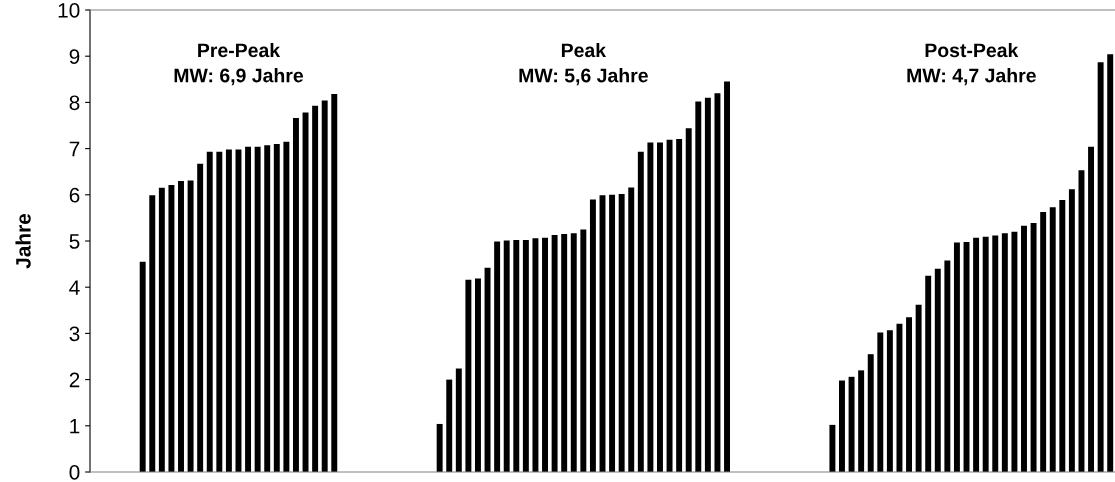 Image resolution: width=1115 pixels, height=482 pixels. Describe the element at coordinates (74, 472) in the screenshot. I see `y-tick-label: 0` at that location.